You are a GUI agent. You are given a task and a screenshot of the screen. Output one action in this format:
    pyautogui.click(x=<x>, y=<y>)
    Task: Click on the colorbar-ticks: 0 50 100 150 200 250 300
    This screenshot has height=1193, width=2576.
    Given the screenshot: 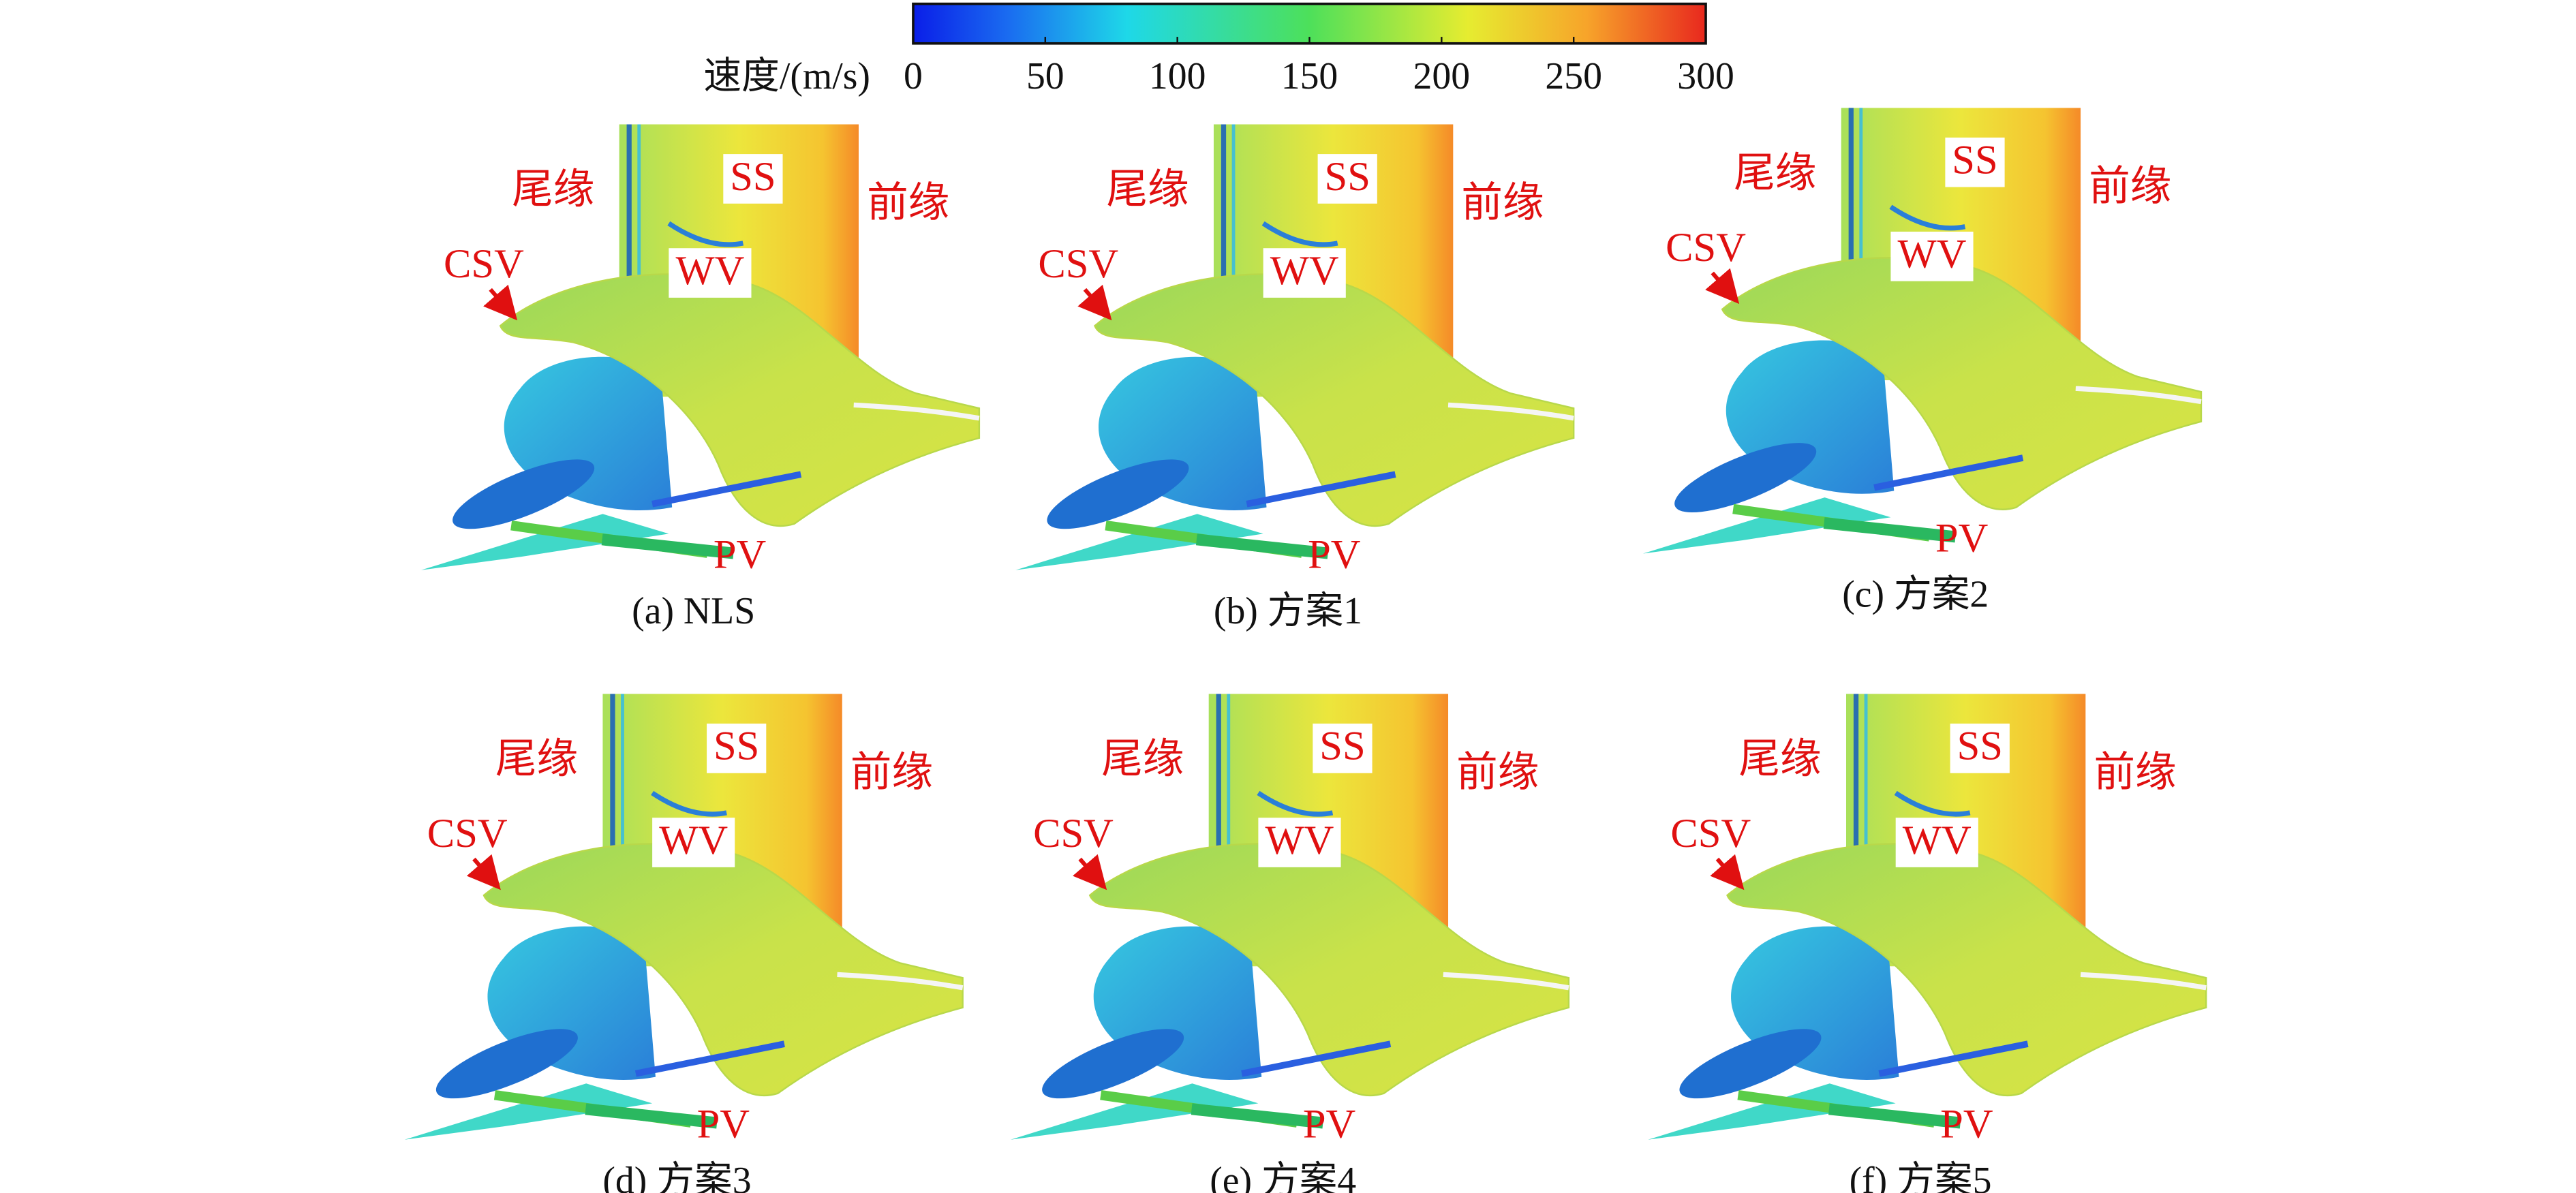 What is the action you would take?
    pyautogui.click(x=1319, y=67)
    